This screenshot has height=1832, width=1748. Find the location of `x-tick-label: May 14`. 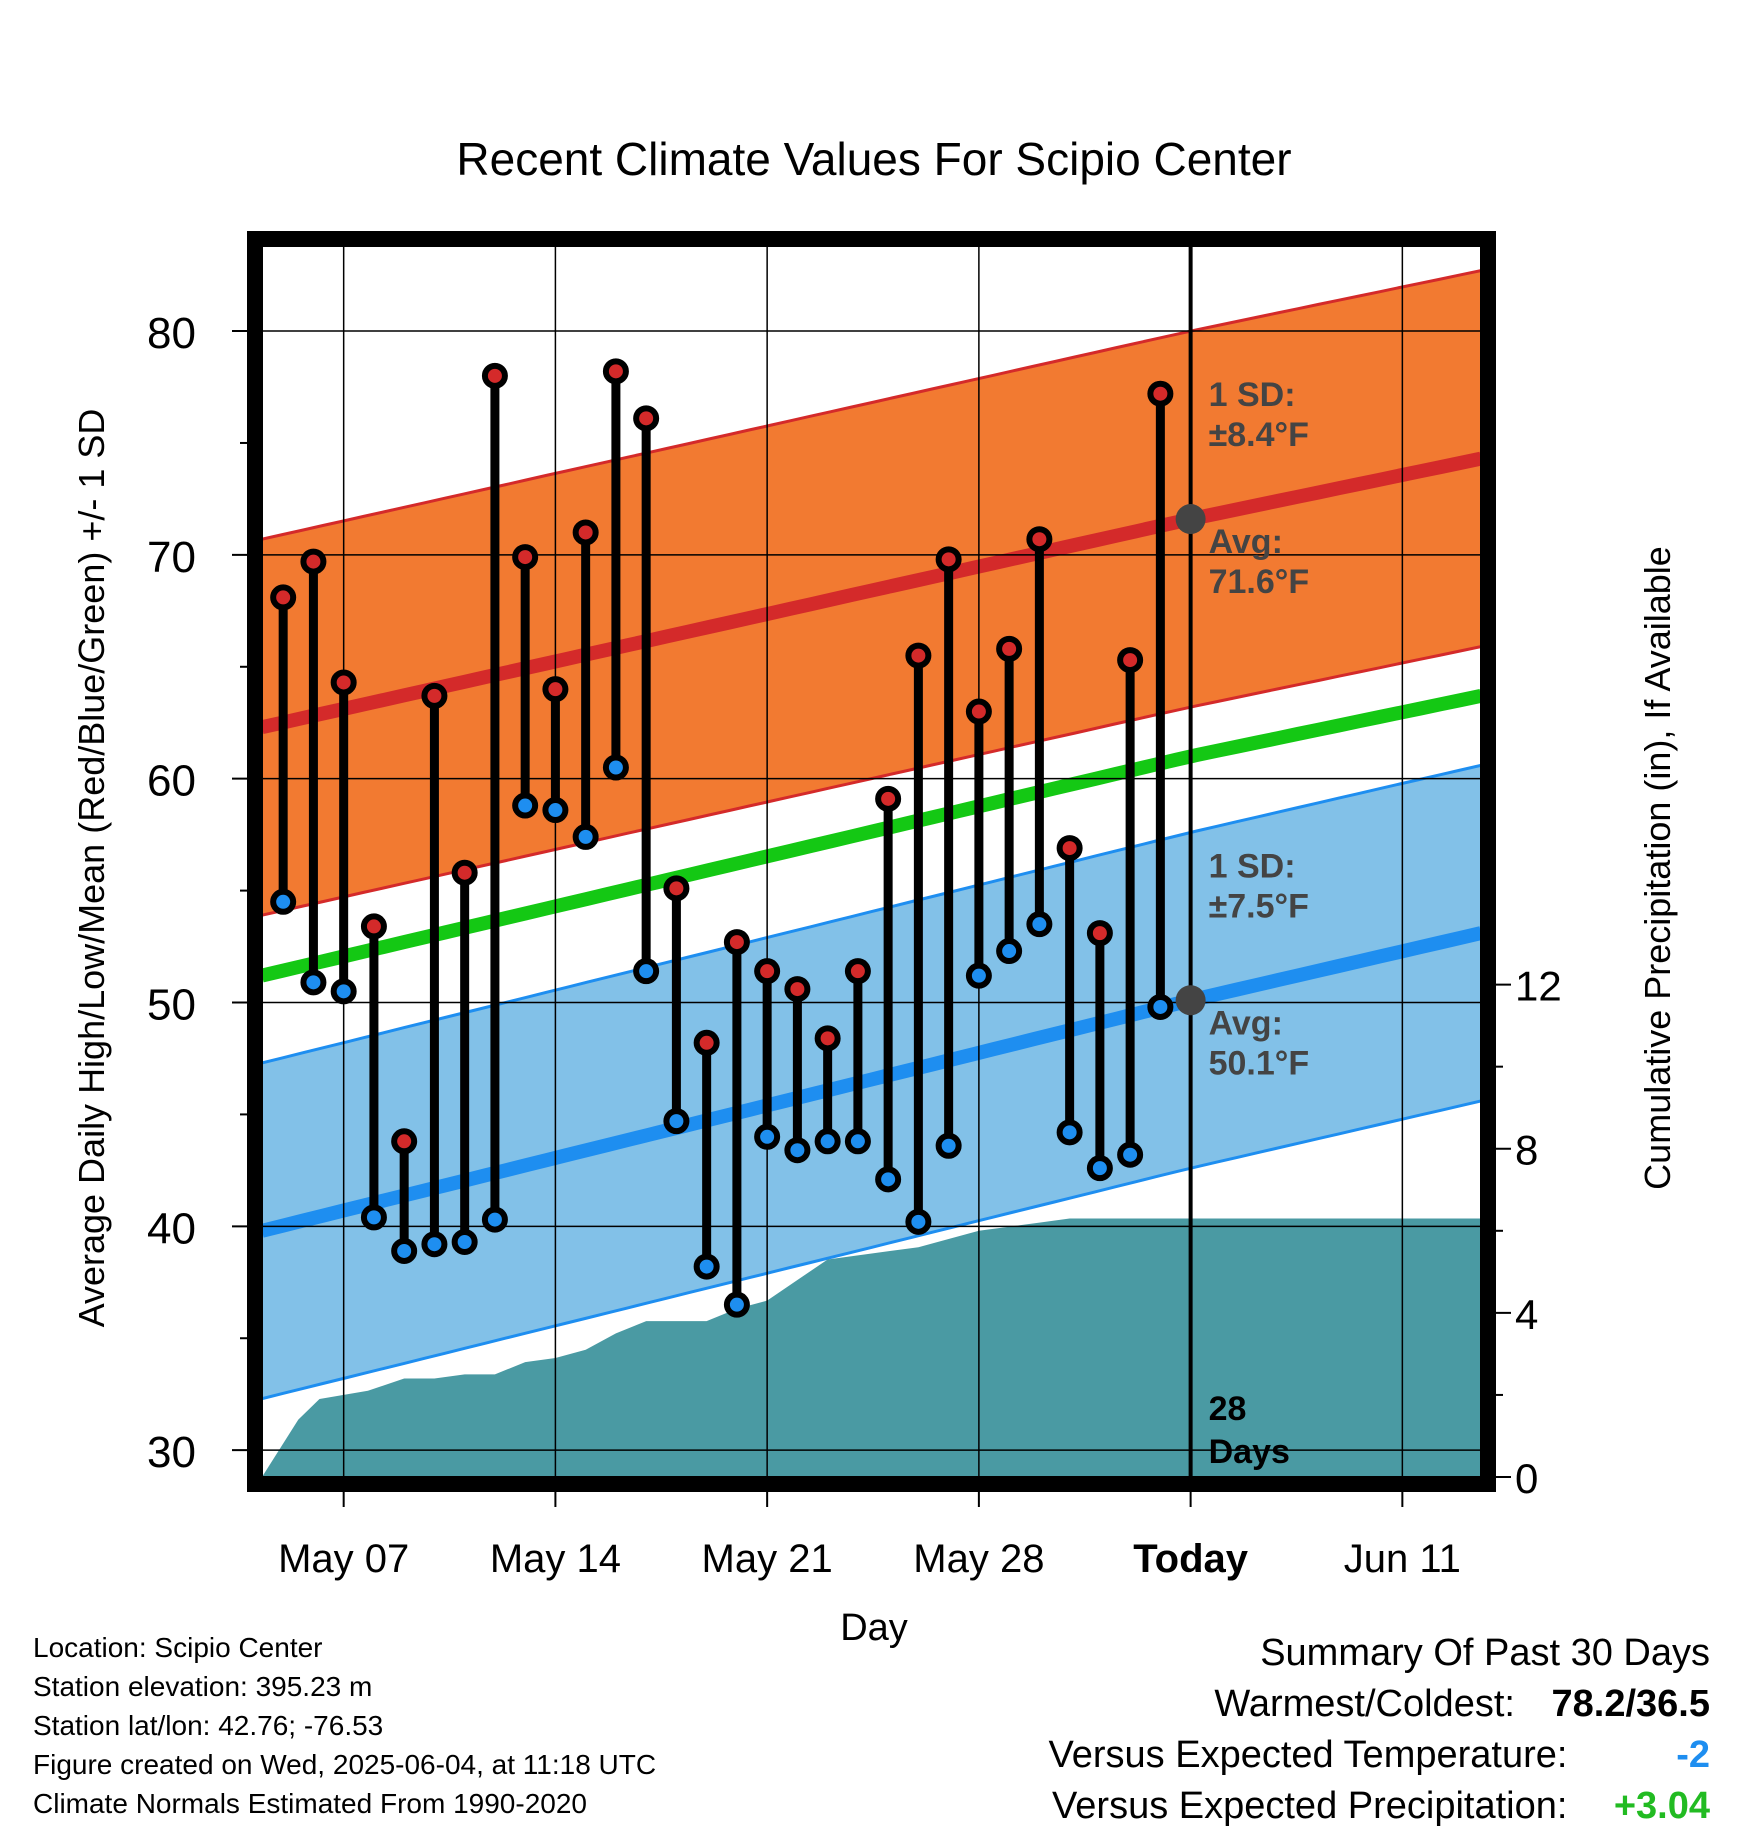

x-tick-label: May 14 is located at coordinates (555, 1559).